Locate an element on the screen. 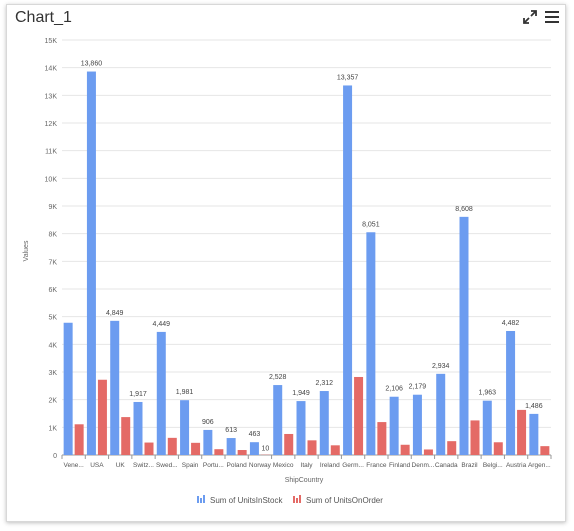  x-tick-label: Brazil is located at coordinates (469, 465).